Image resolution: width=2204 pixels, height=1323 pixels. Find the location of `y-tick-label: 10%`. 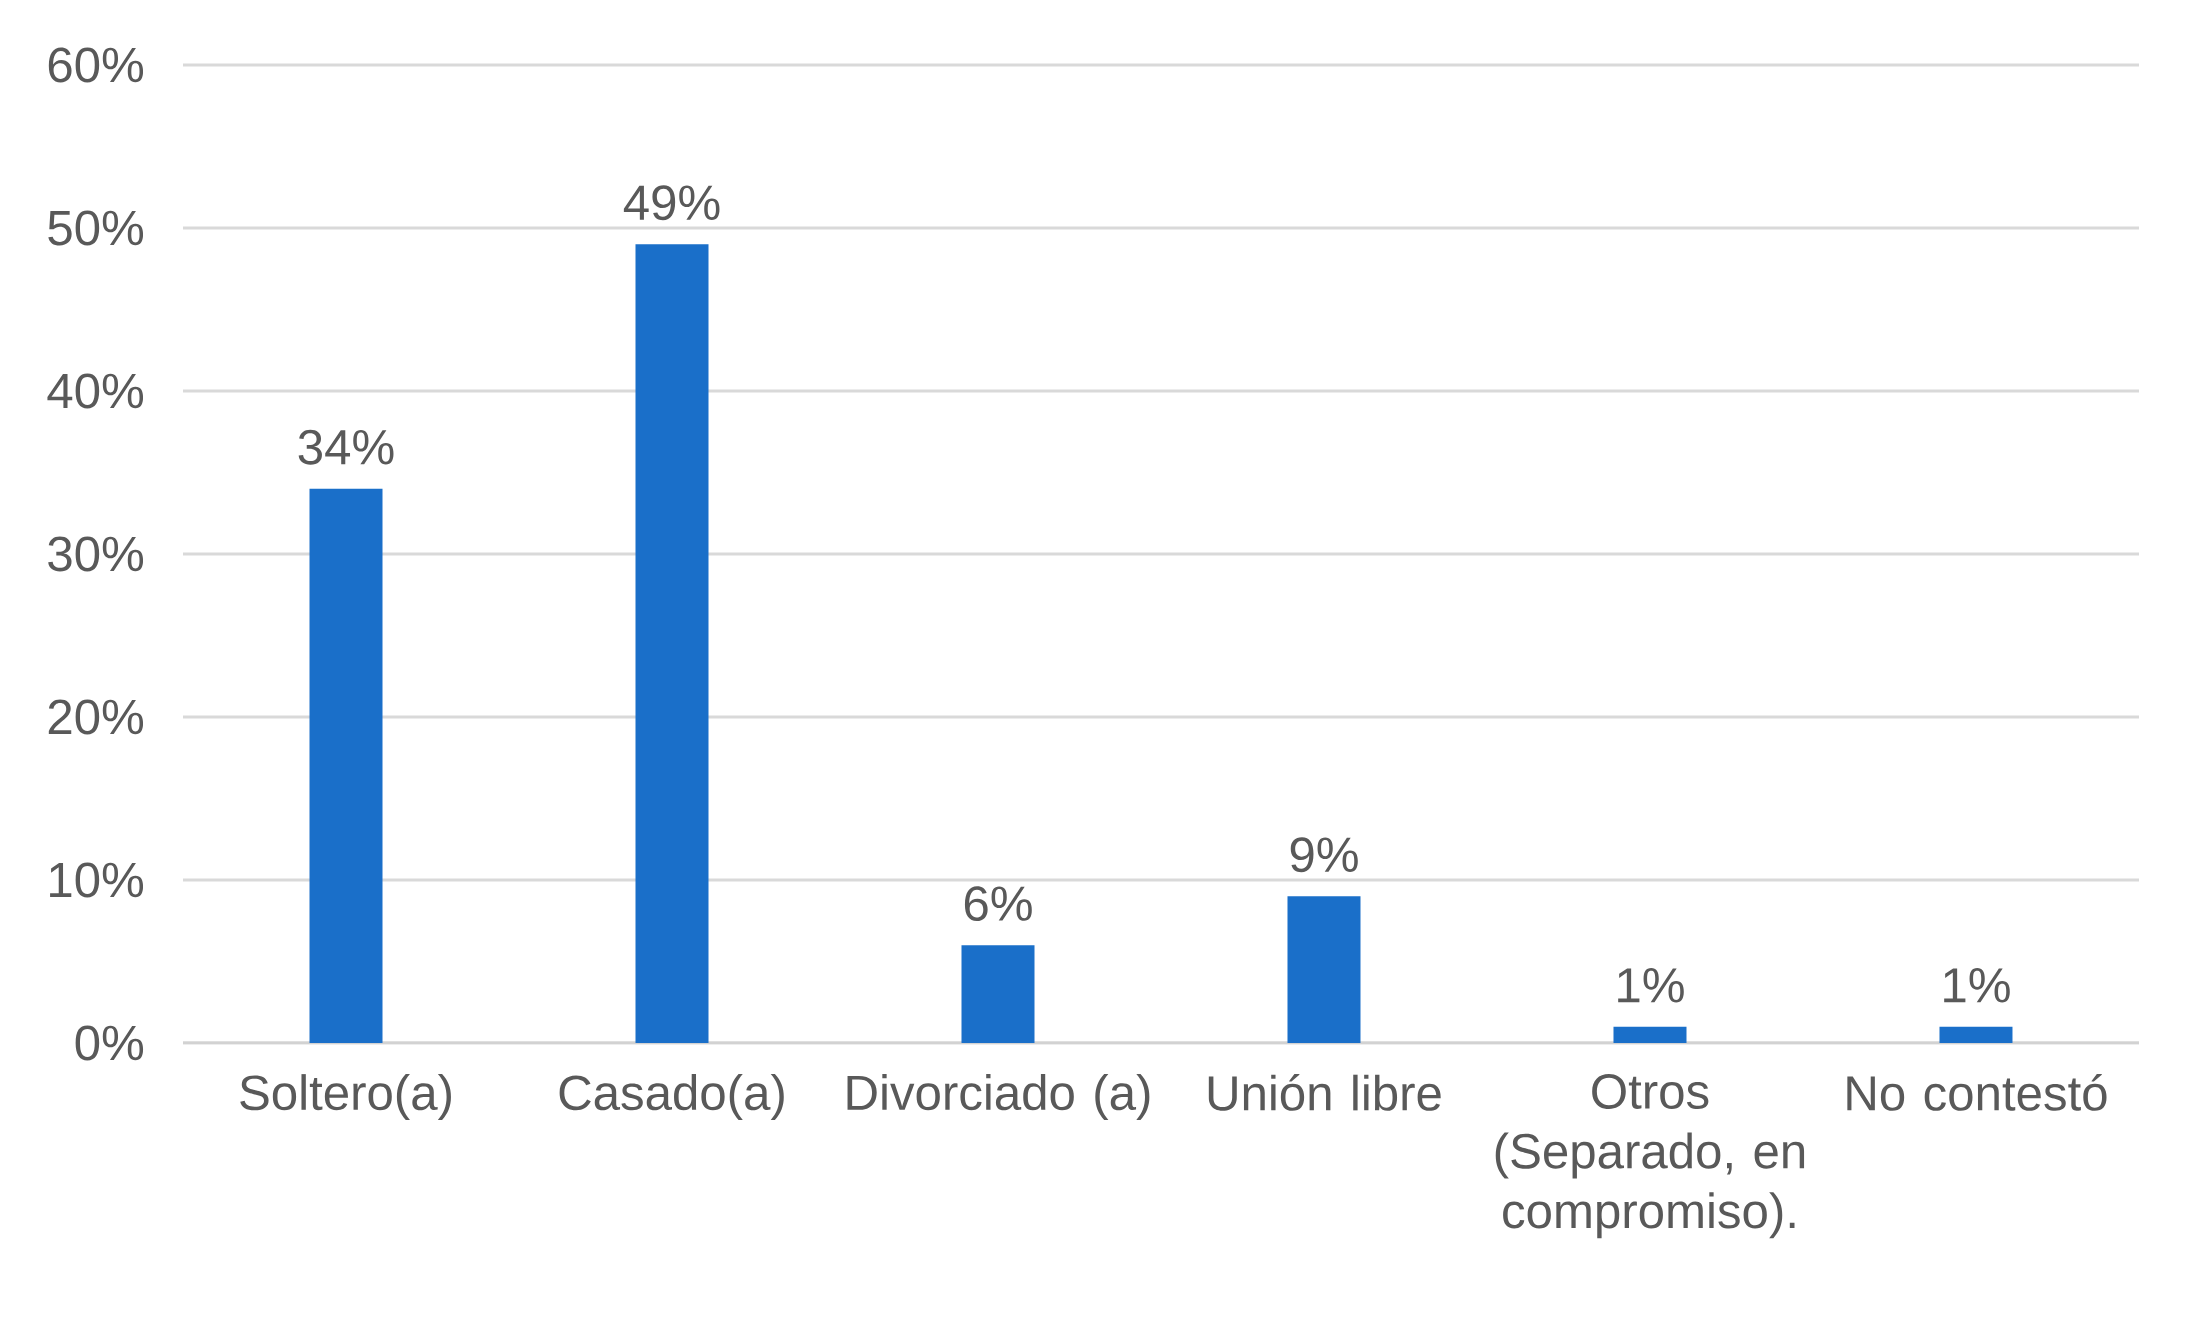

y-tick-label: 10% is located at coordinates (97, 880).